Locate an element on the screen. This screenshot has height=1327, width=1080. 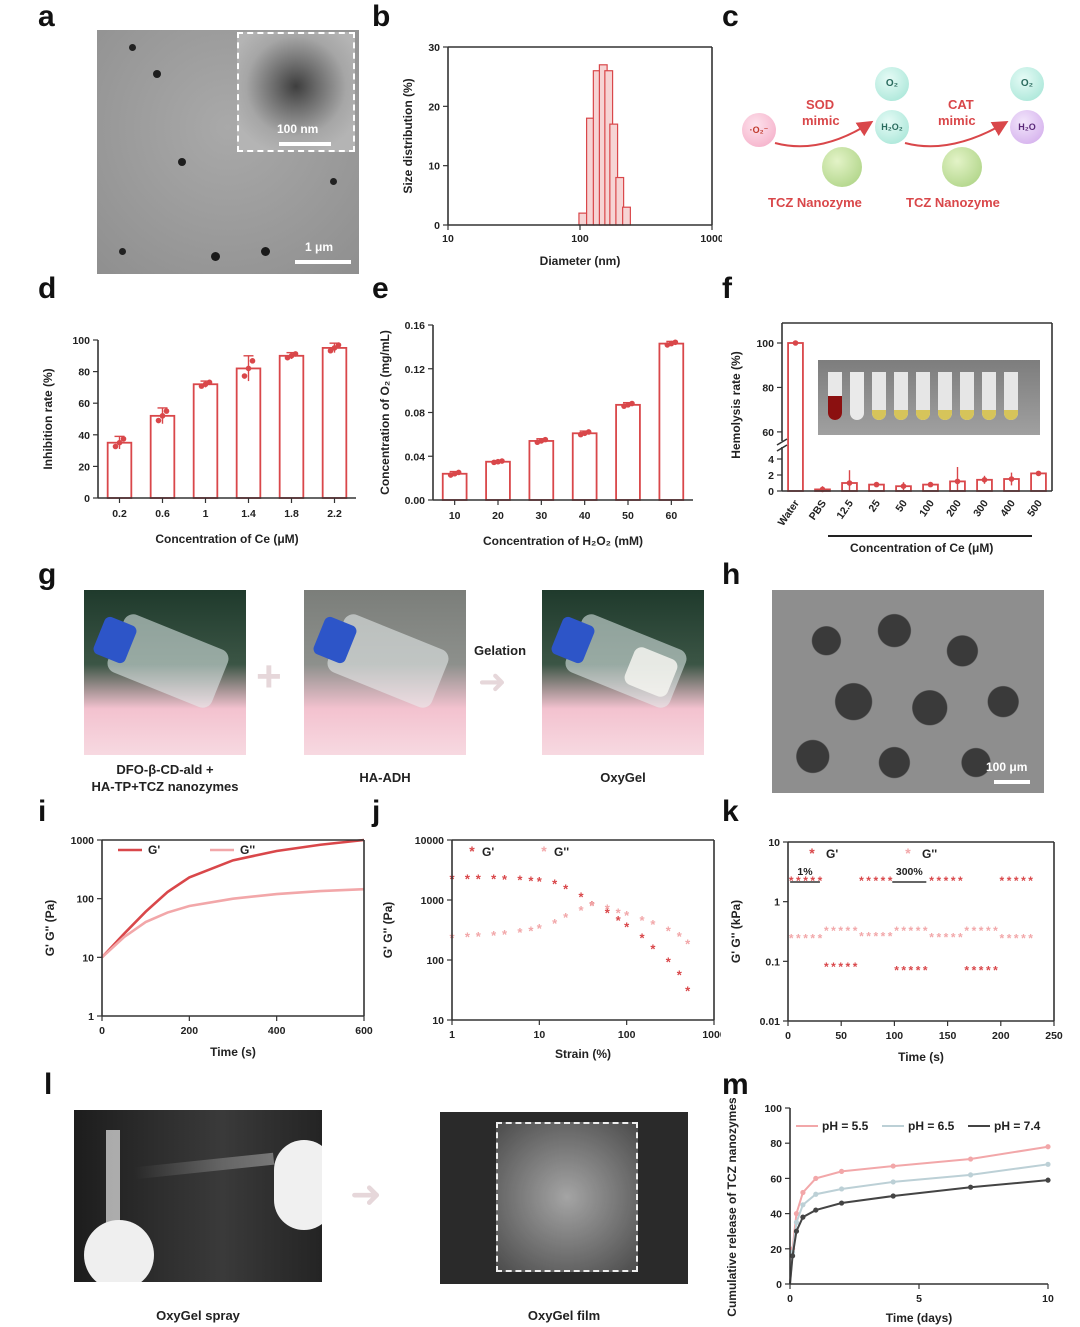
y-tick-label: 0.08 is located at coordinates (415, 414).